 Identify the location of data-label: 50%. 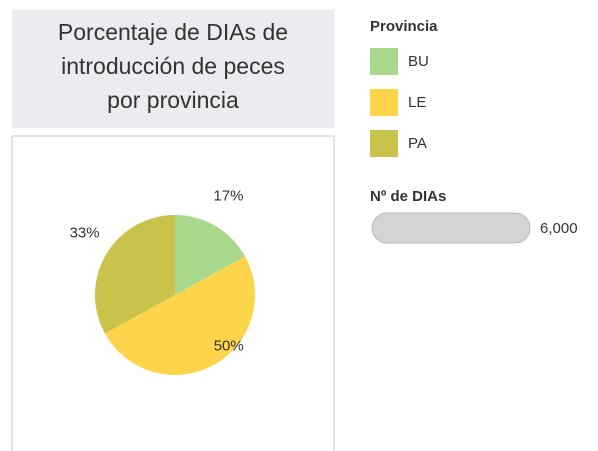
(229, 345).